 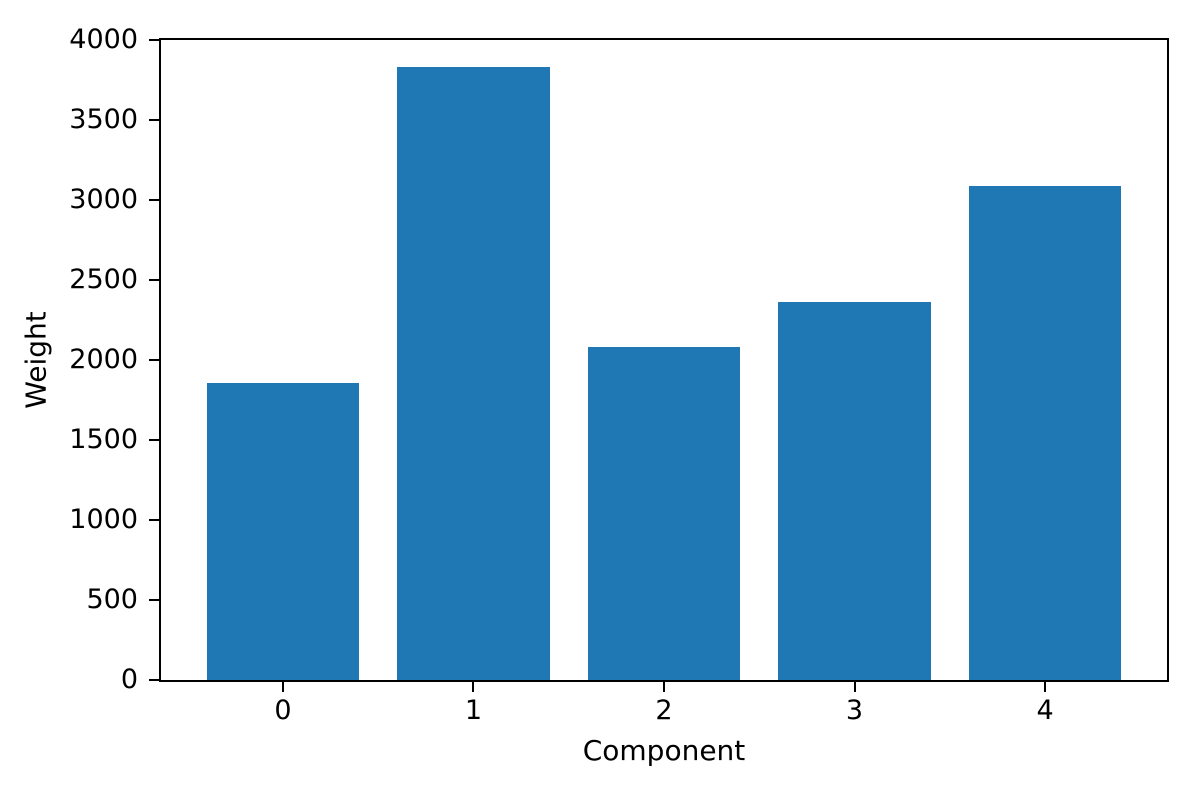 I want to click on x-axis-tick-marks, so click(x=664, y=687).